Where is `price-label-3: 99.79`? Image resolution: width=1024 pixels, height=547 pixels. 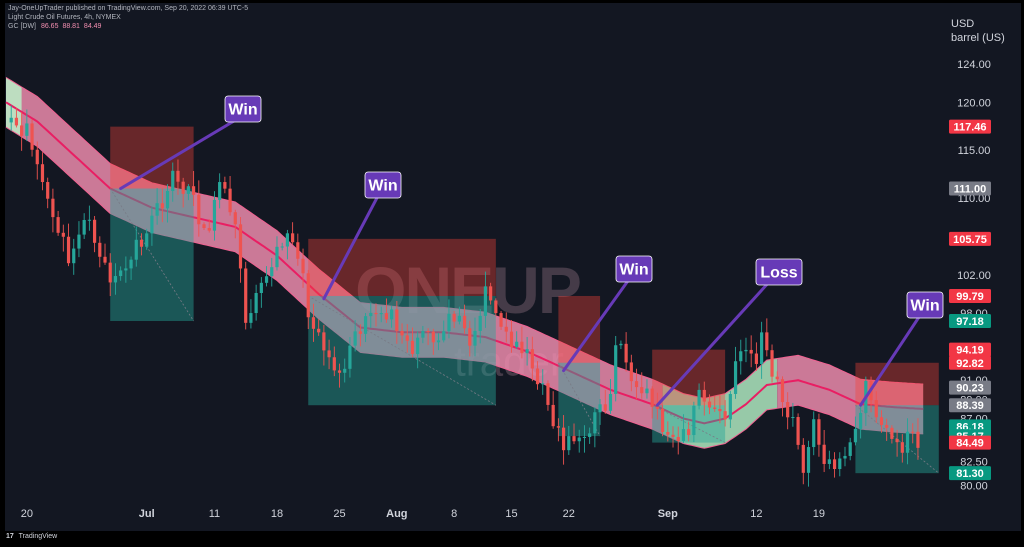
price-label-3: 99.79 is located at coordinates (970, 297).